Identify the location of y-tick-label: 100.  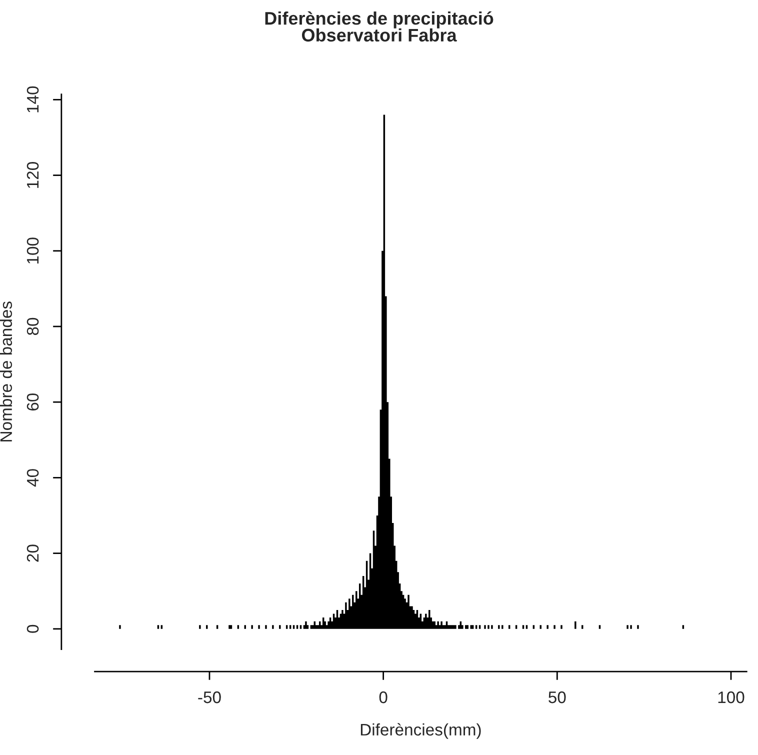
(32, 251).